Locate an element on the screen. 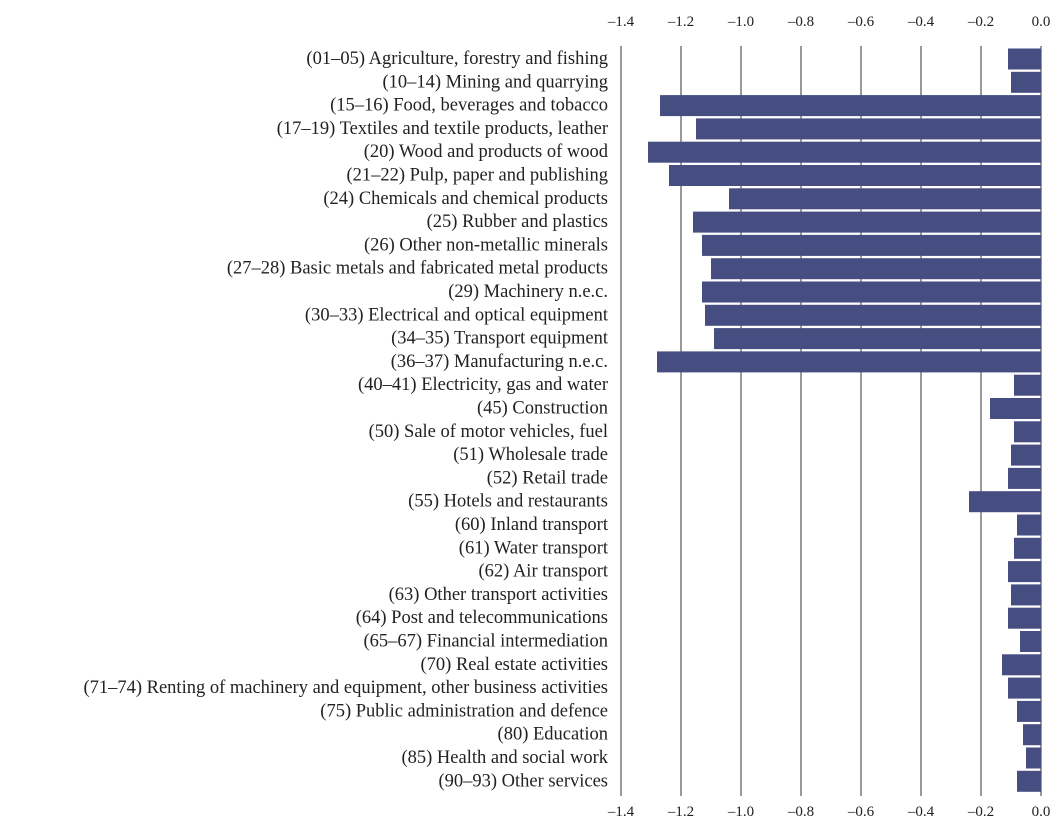 The width and height of the screenshot is (1054, 820). x-tick-label-top: 0.0 is located at coordinates (1041, 22).